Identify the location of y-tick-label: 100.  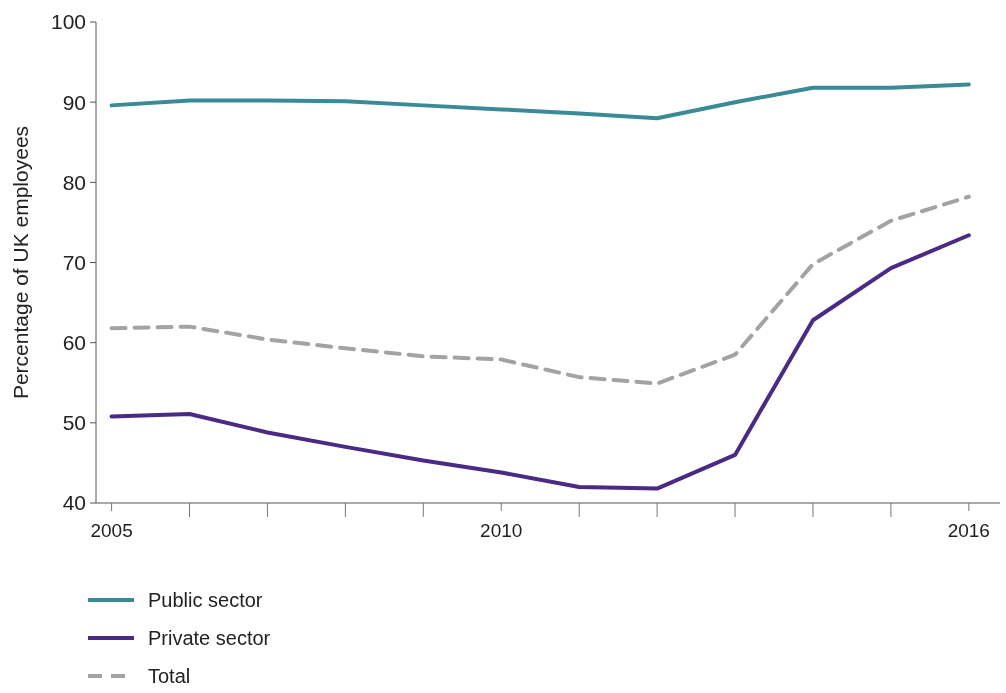
(68, 22).